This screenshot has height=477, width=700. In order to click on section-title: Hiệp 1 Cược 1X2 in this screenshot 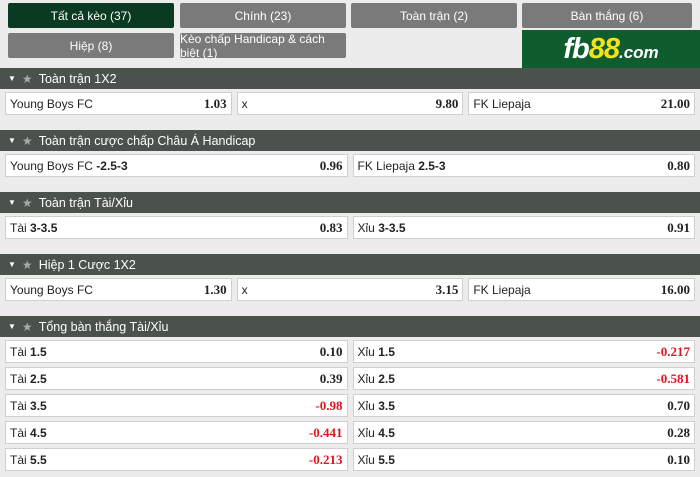, I will do `click(87, 264)`.